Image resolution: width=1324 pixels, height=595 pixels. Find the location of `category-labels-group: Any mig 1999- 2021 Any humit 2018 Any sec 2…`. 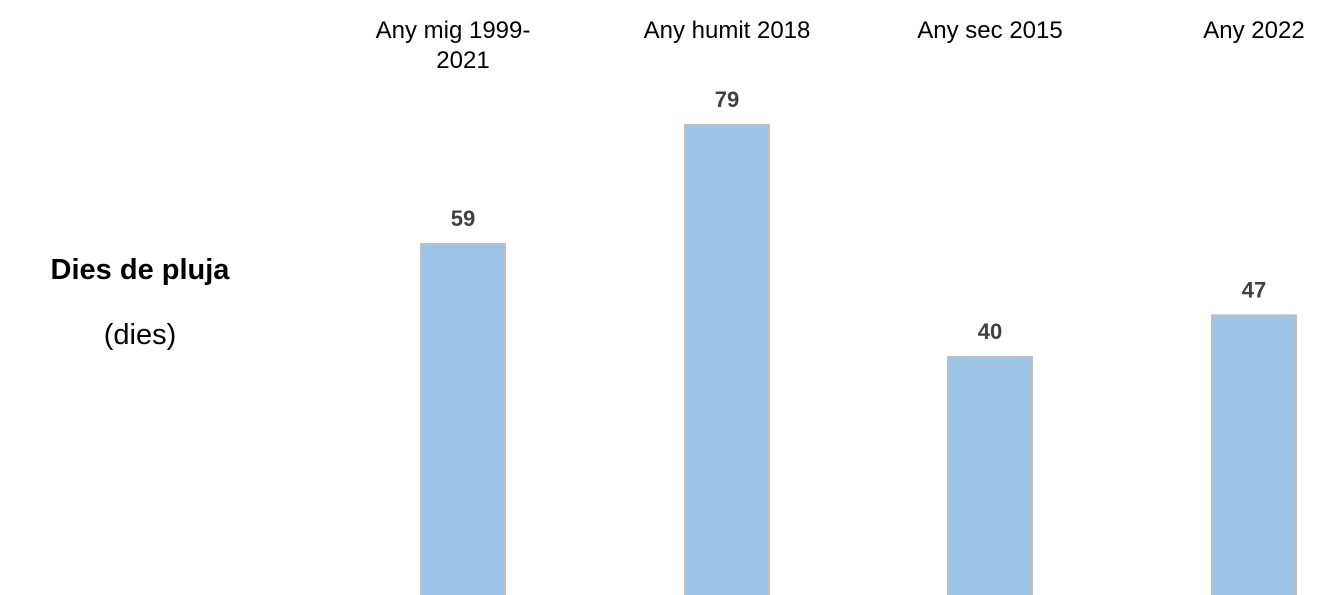

category-labels-group: Any mig 1999- 2021 Any humit 2018 Any sec 2… is located at coordinates (840, 45).